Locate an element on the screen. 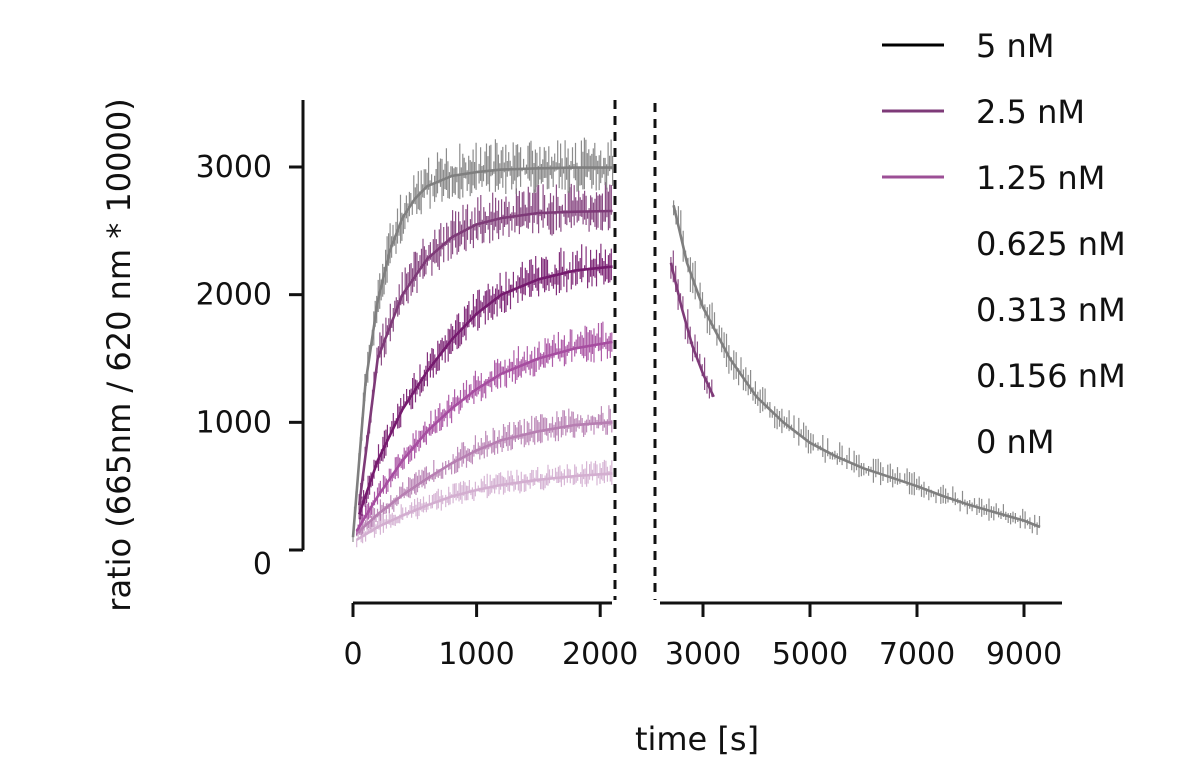  y-tick-label: 2000 is located at coordinates (234, 295).